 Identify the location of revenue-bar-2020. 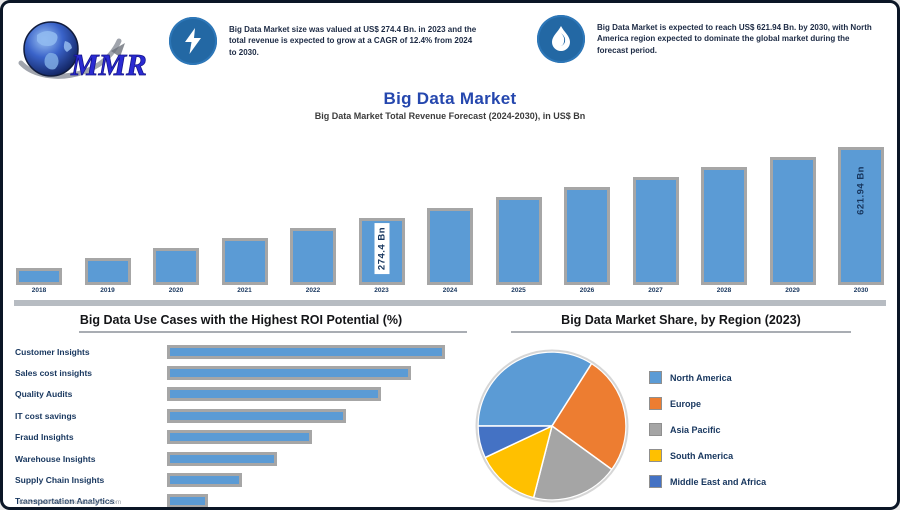
(176, 266).